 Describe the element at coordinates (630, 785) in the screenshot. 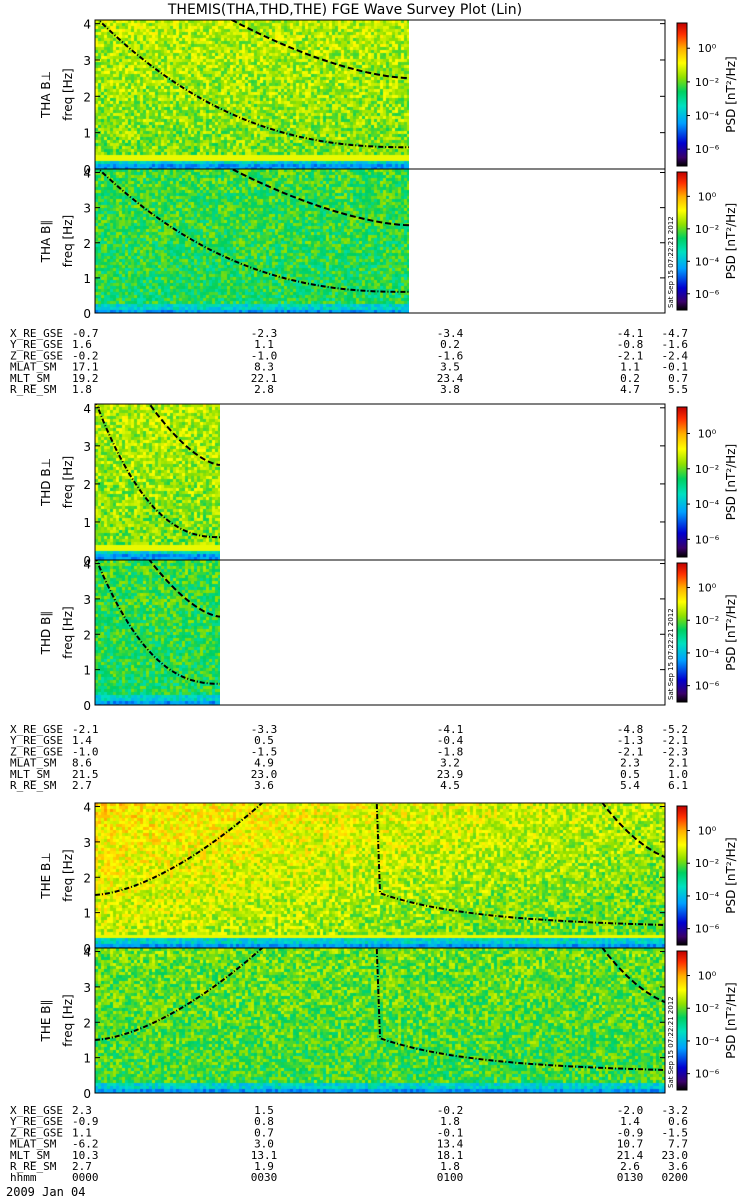

I see `ephemeris-value: 5.4` at that location.